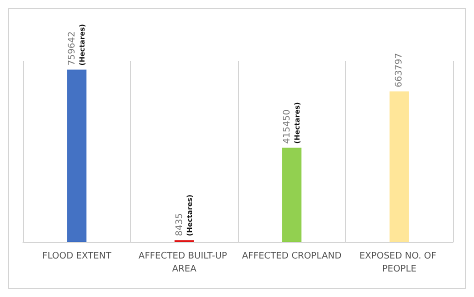 This screenshot has height=297, width=474. Describe the element at coordinates (399, 70) in the screenshot. I see `data-label: 663797` at that location.